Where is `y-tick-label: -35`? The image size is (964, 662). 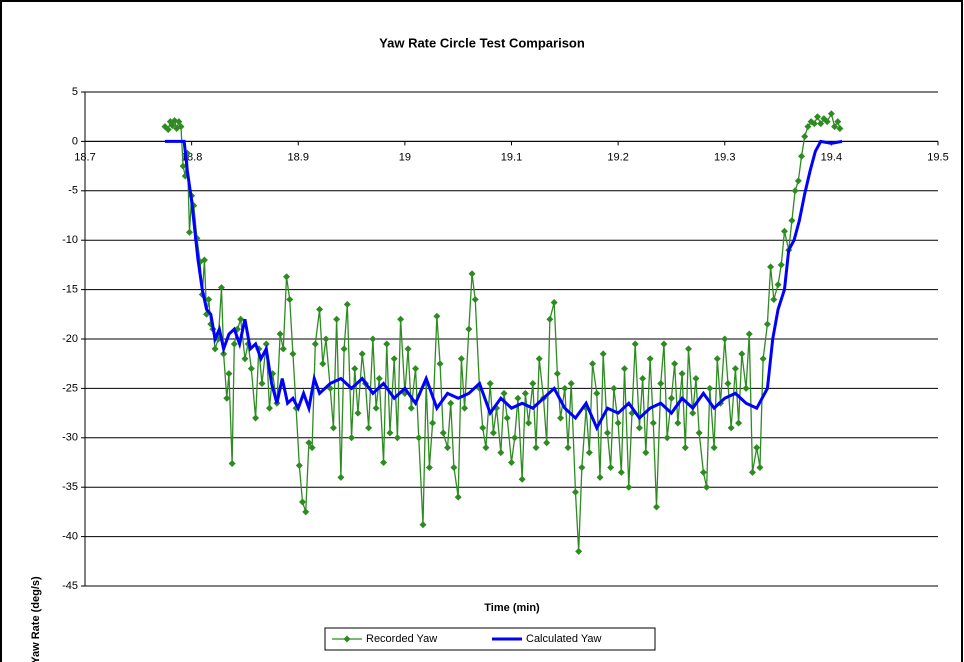
y-tick-label: -35 is located at coordinates (70, 487).